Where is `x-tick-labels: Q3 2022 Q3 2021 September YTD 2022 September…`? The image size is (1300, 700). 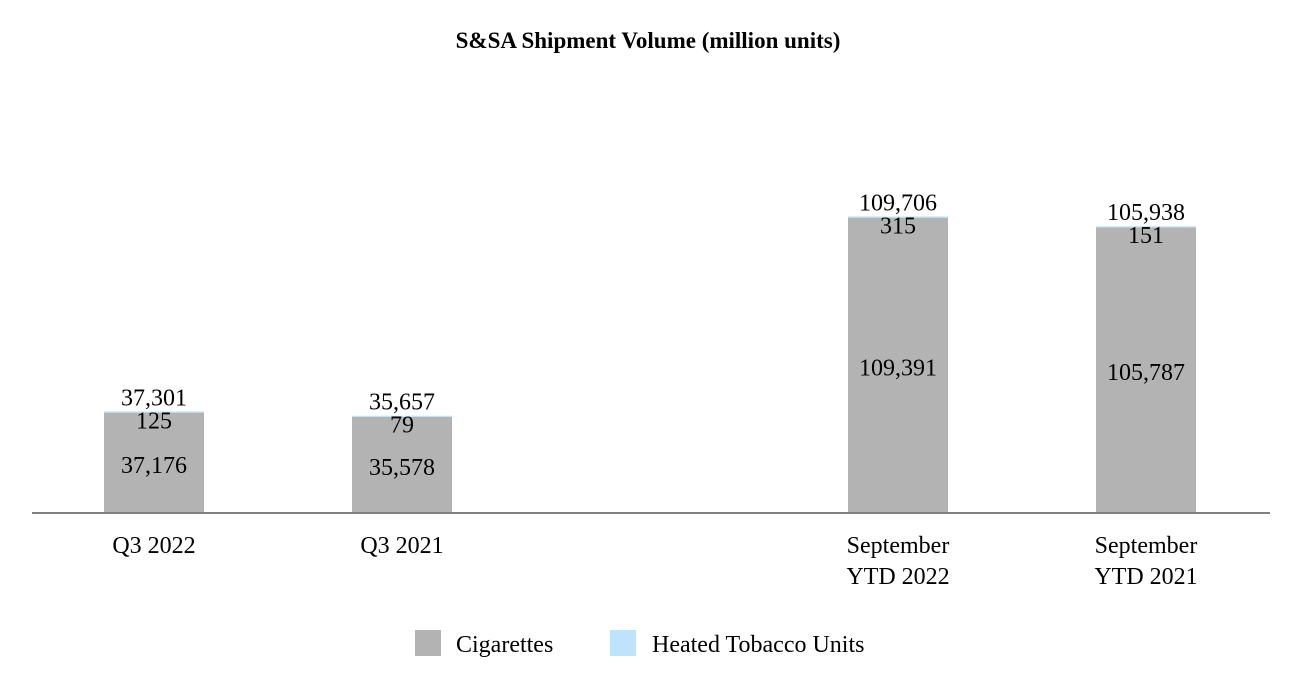 x-tick-labels: Q3 2022 Q3 2021 September YTD 2022 September… is located at coordinates (654, 561).